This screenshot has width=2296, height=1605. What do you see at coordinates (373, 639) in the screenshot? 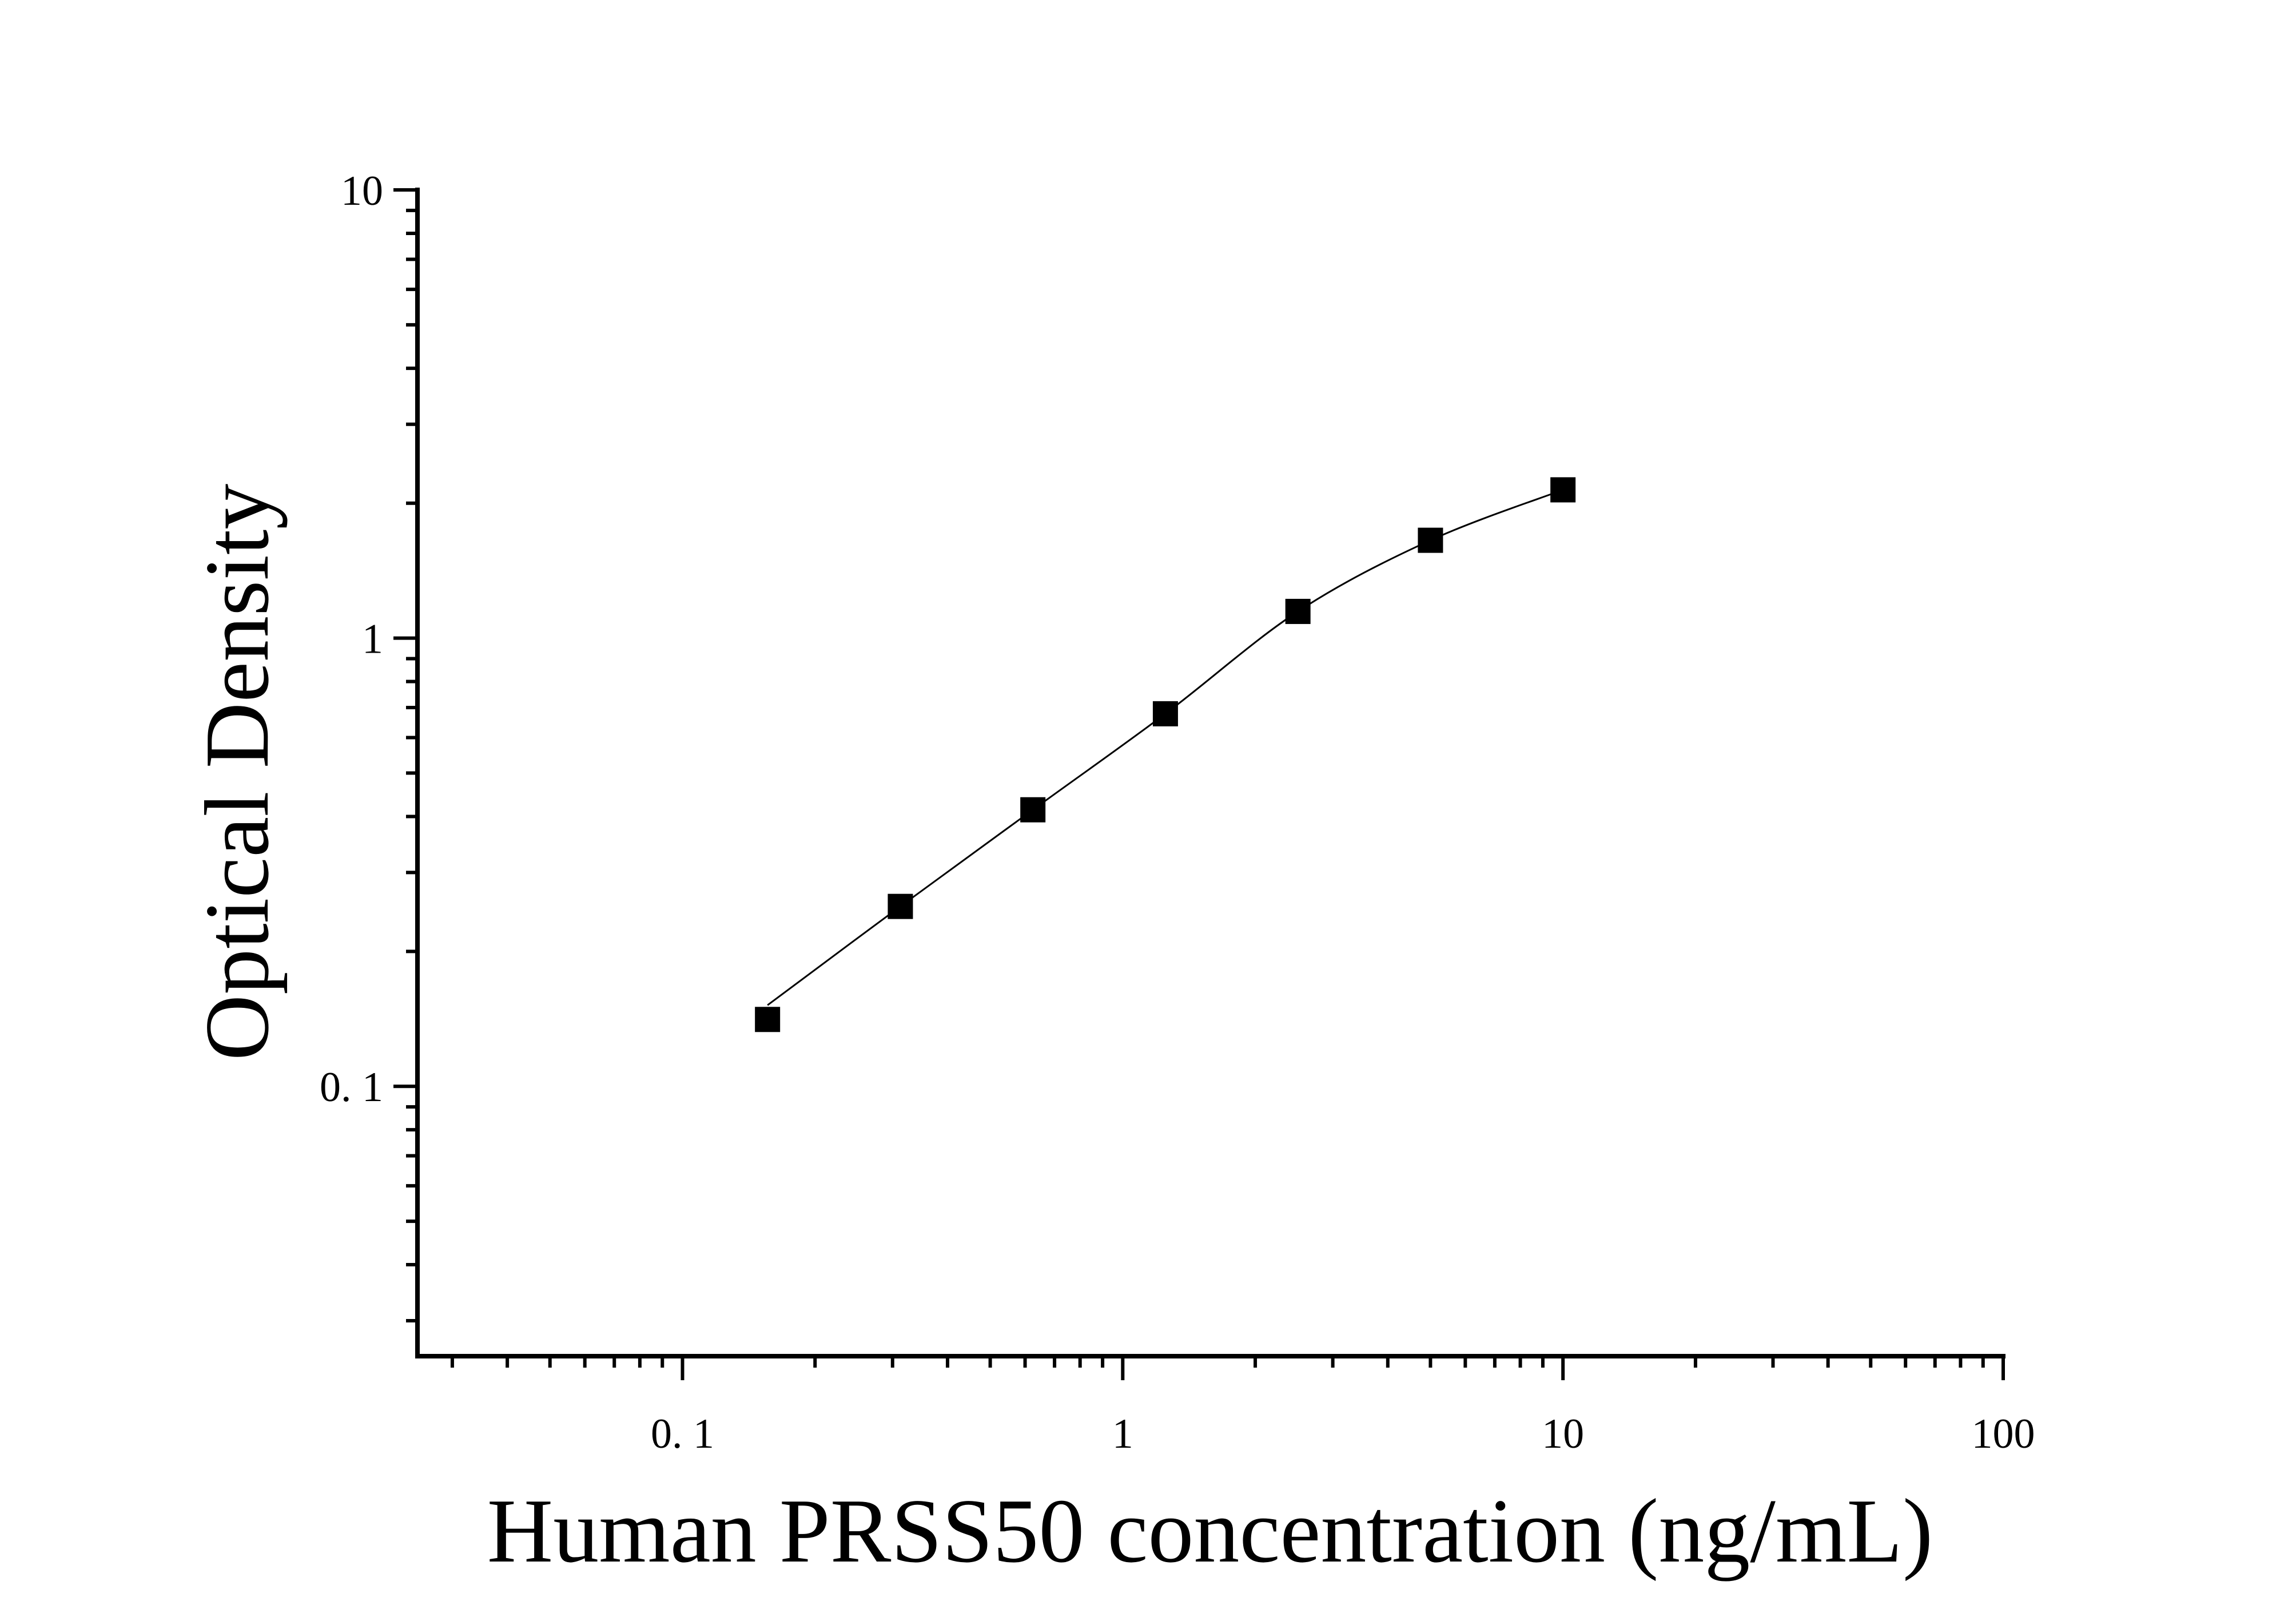
I see `y-tick-label: 1` at bounding box center [373, 639].